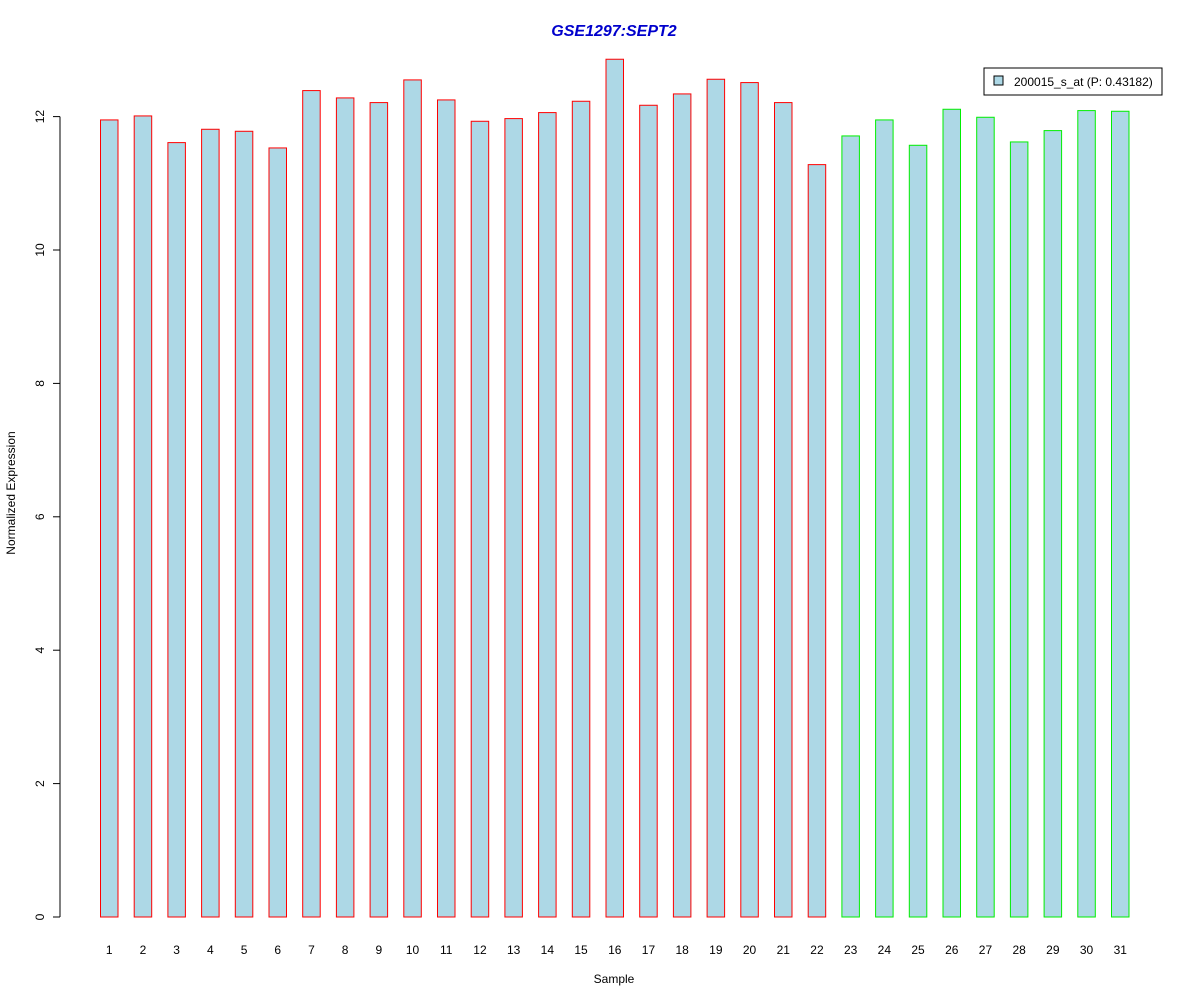 This screenshot has height=1000, width=1200. What do you see at coordinates (1019, 950) in the screenshot?
I see `x-tick-label: 28` at bounding box center [1019, 950].